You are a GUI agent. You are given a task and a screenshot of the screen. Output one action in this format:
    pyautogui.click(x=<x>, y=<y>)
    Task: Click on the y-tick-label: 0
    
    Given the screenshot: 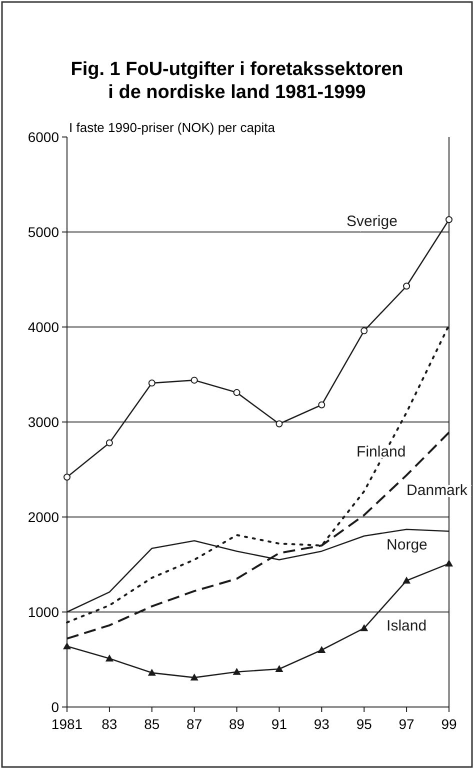 What is the action you would take?
    pyautogui.click(x=55, y=707)
    